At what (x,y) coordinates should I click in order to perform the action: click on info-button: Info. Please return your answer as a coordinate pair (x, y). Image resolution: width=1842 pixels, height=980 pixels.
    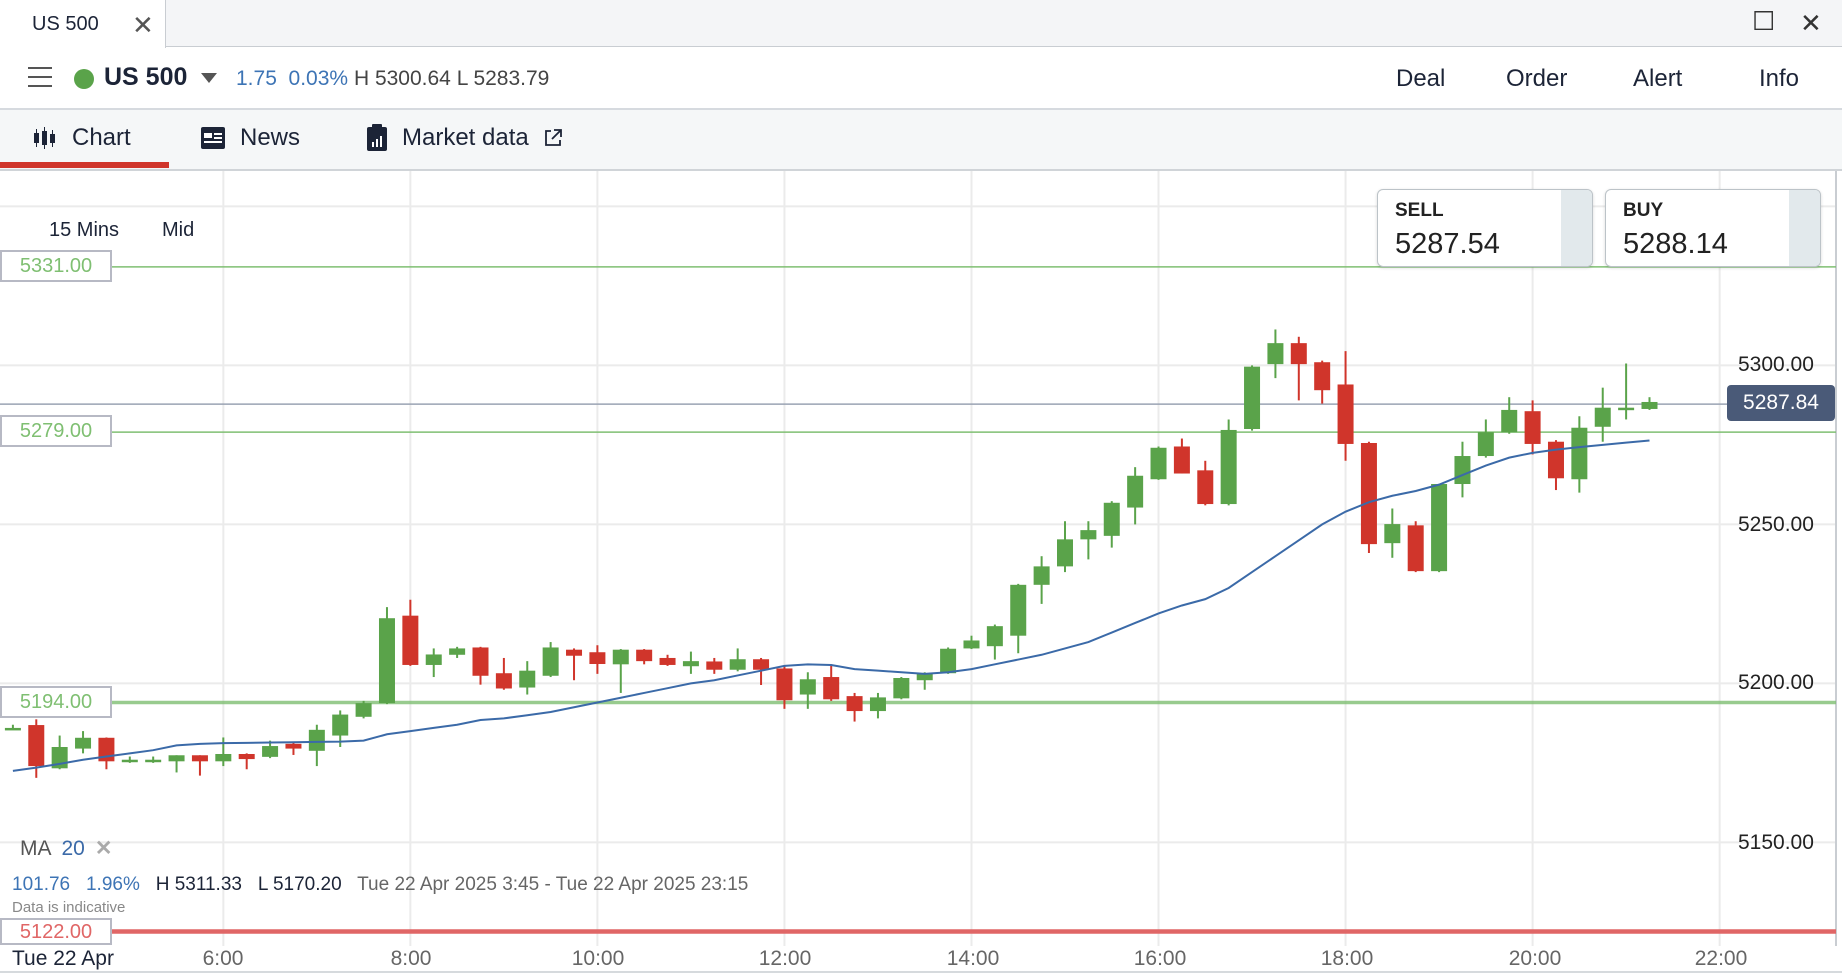
    Looking at the image, I should click on (1779, 78).